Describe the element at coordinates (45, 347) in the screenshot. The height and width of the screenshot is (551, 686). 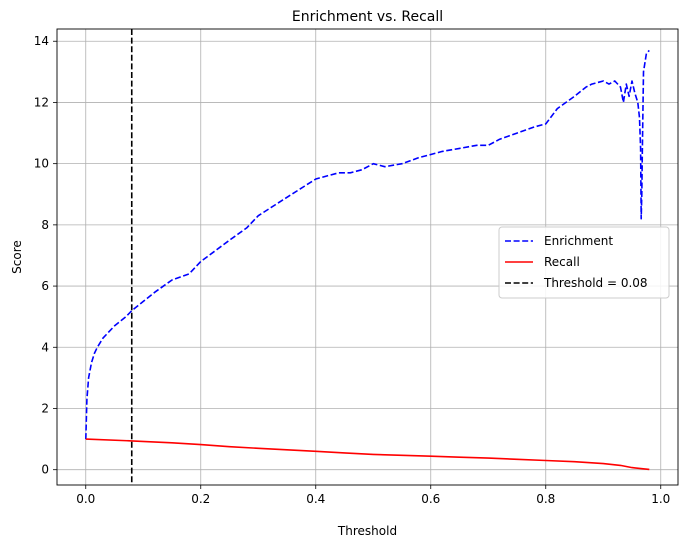
I see `y-tick-label: 4` at that location.